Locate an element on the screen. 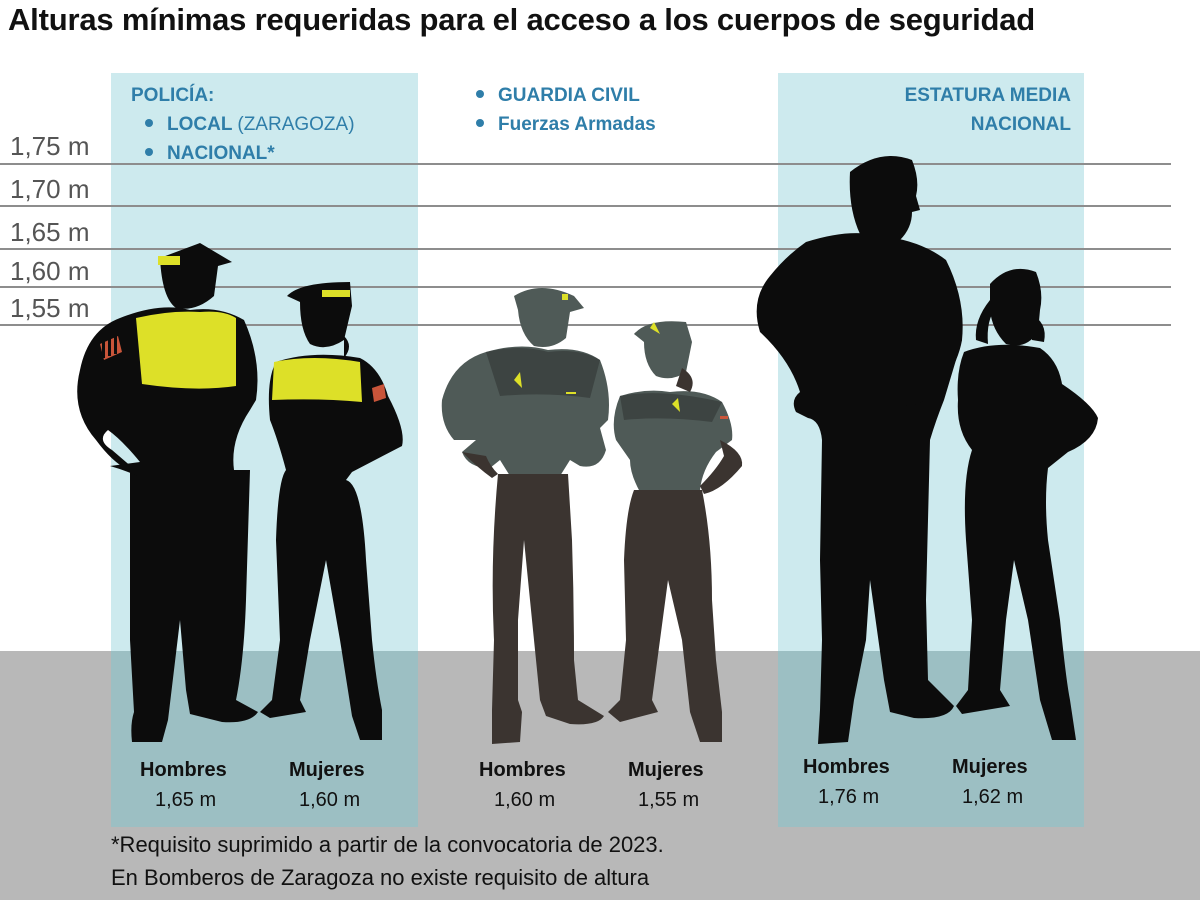 This screenshot has height=900, width=1200. media-women-value: 1,62 m is located at coordinates (993, 797).